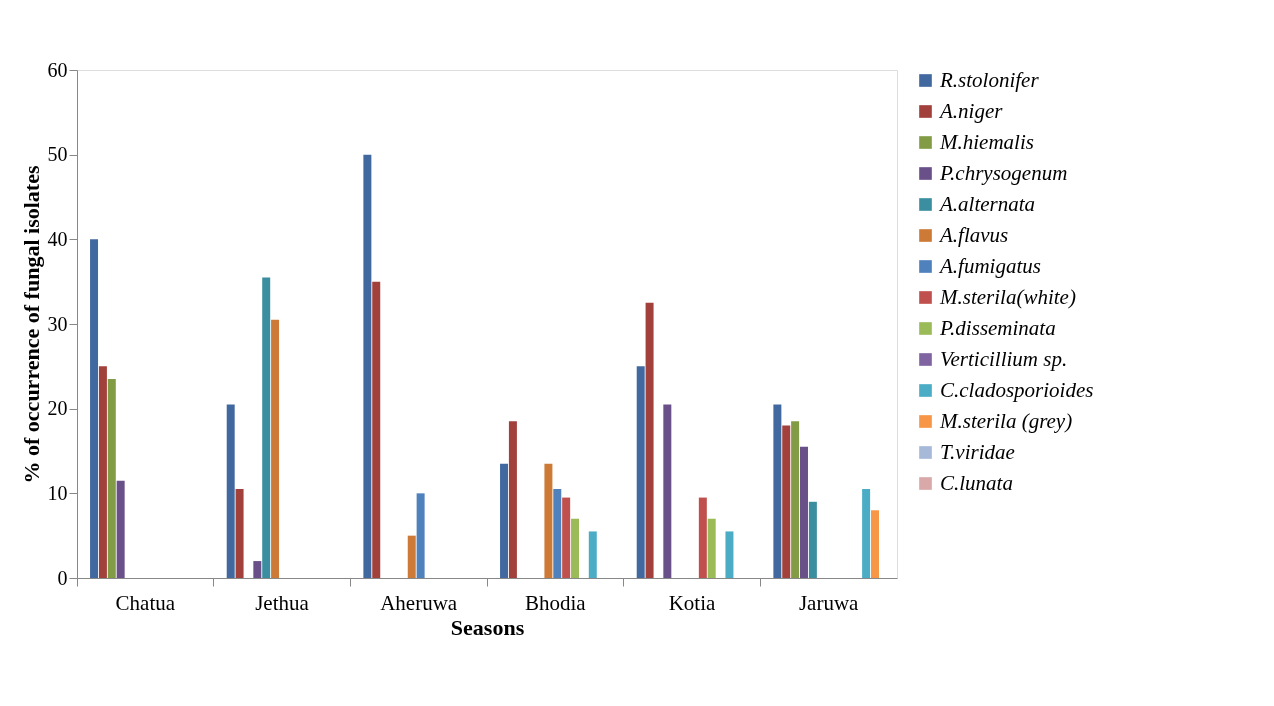  Describe the element at coordinates (57, 154) in the screenshot. I see `y-tick-label: 50` at that location.